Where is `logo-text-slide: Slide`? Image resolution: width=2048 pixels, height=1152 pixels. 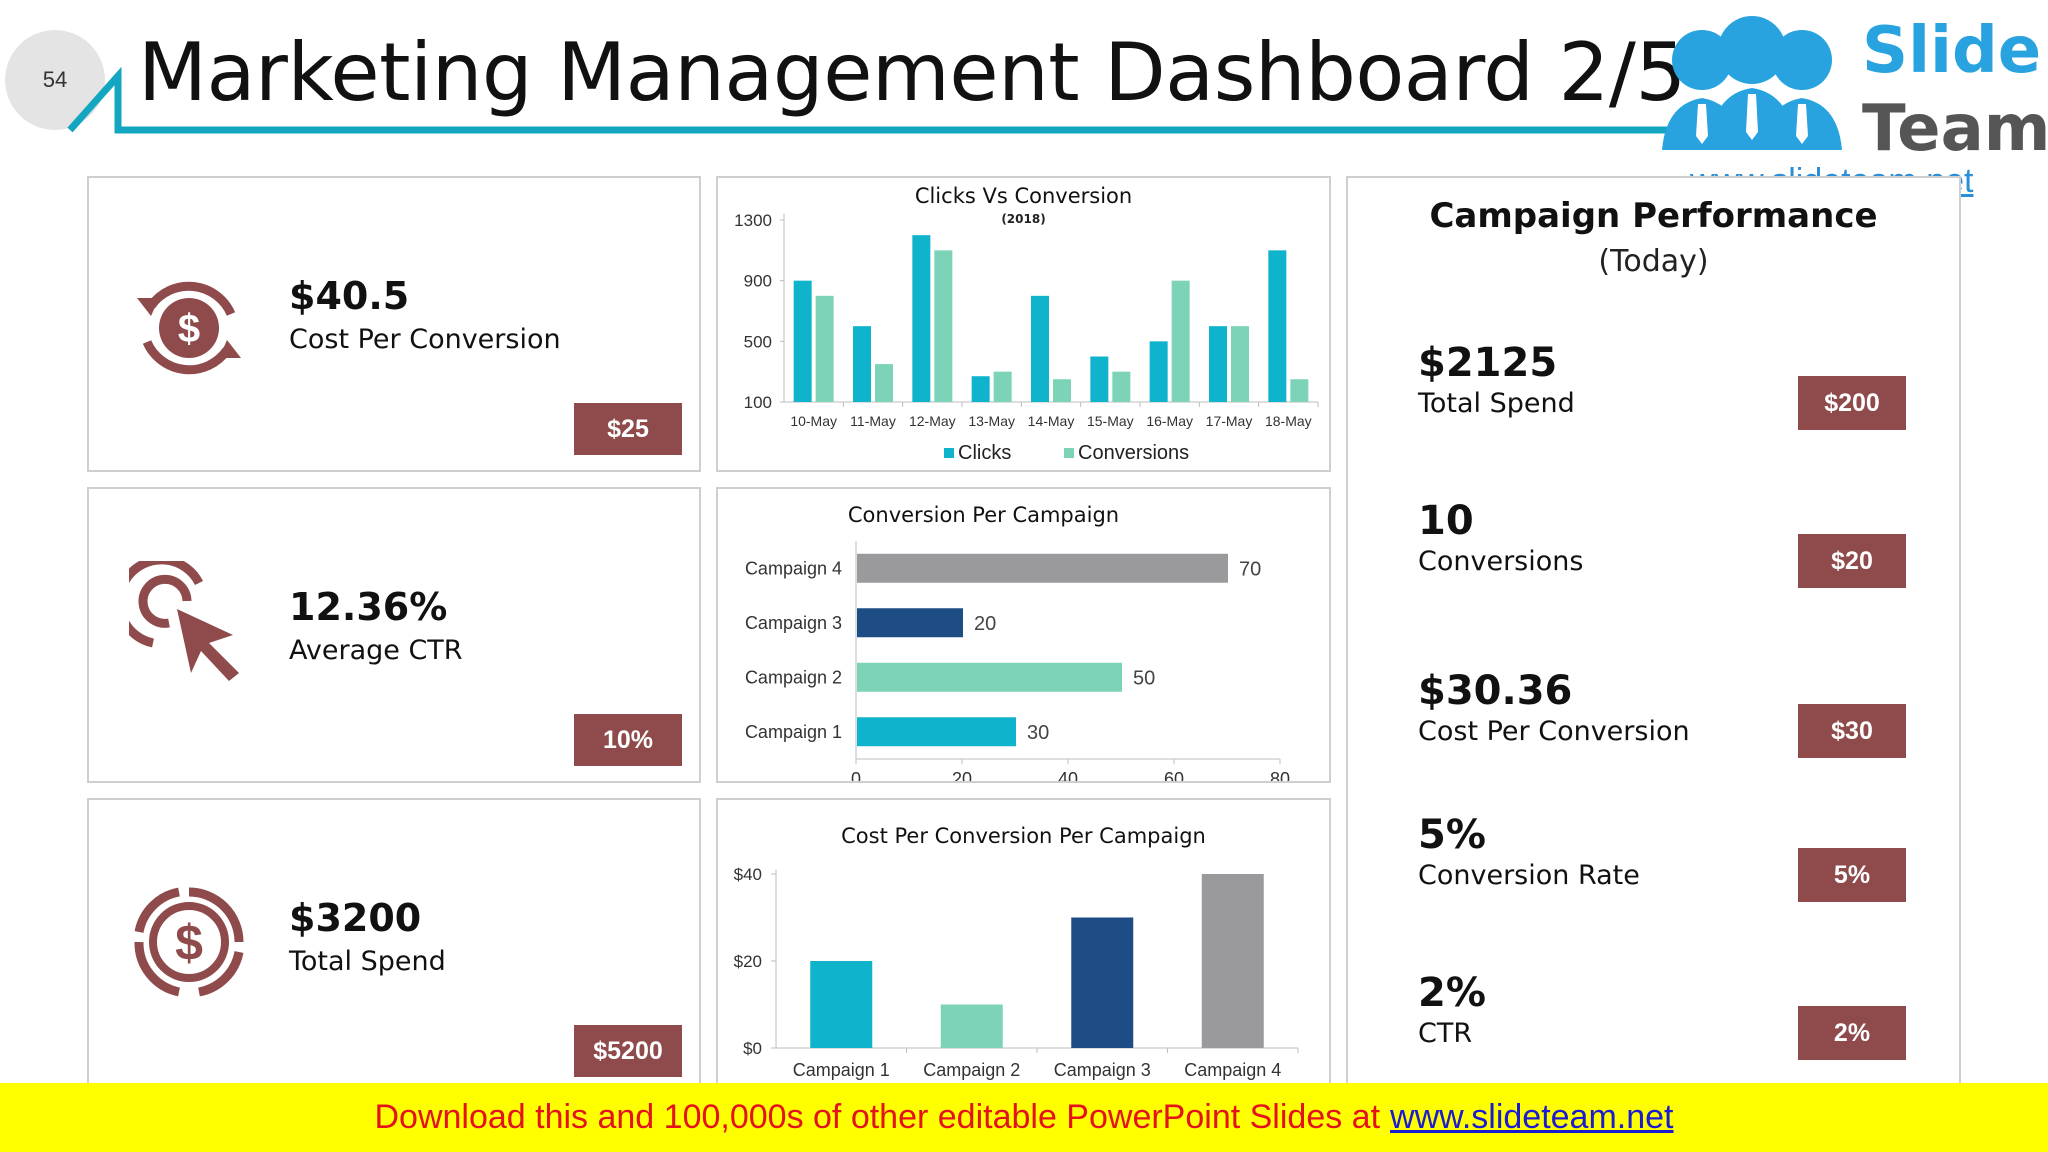 logo-text-slide: Slide is located at coordinates (1952, 51).